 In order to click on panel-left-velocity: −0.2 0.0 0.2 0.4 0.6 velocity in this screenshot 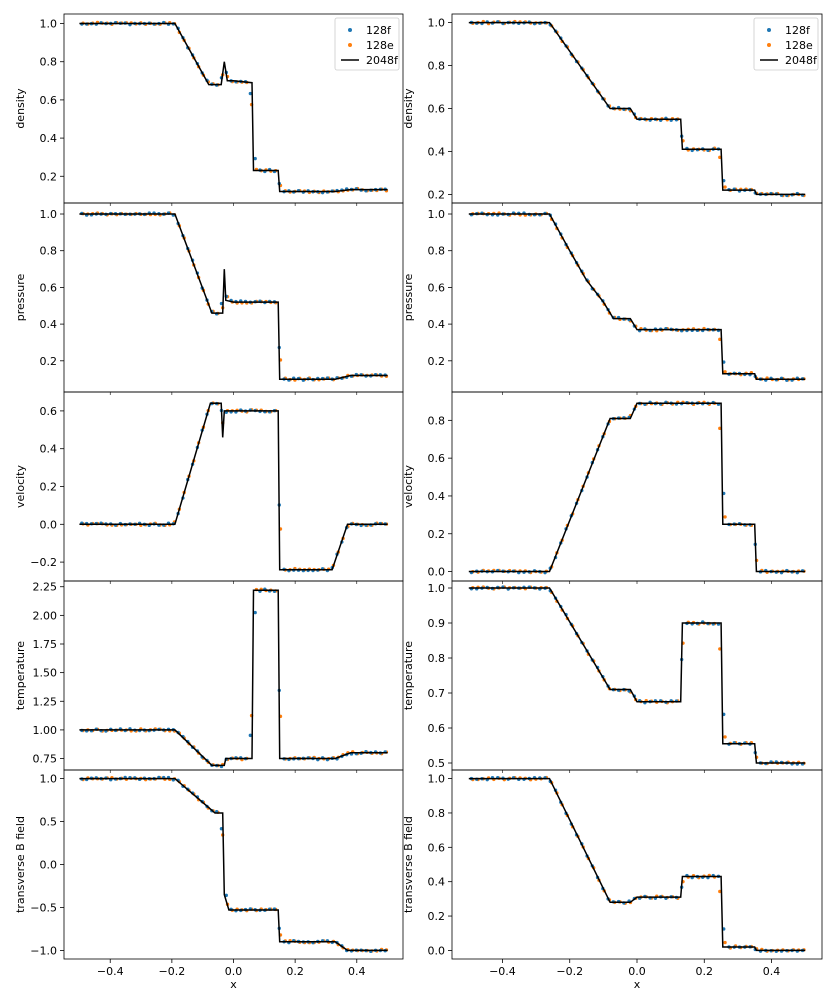, I will do `click(209, 487)`.